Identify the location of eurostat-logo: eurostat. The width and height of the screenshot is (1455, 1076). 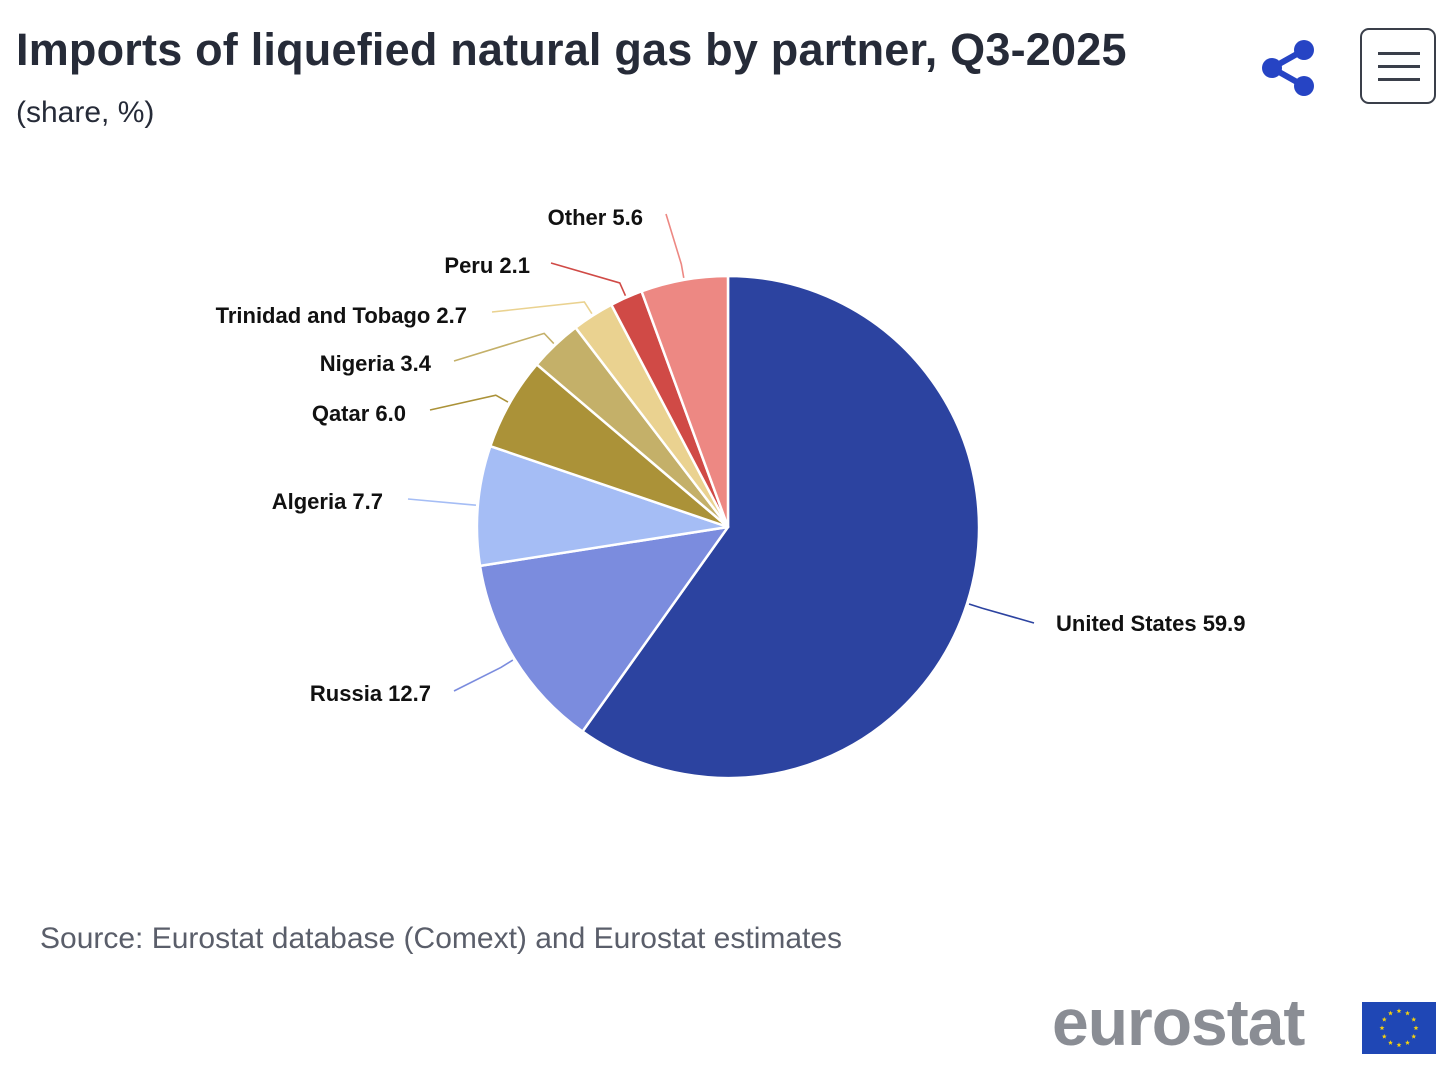
(1247, 1023).